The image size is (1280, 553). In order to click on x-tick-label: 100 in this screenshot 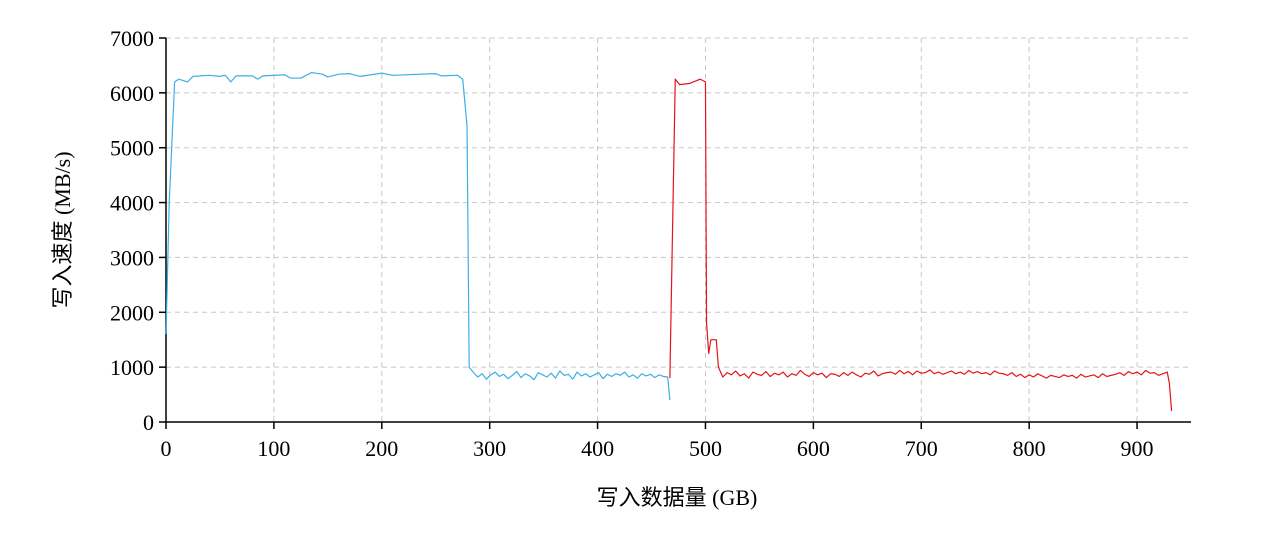, I will do `click(273, 448)`.